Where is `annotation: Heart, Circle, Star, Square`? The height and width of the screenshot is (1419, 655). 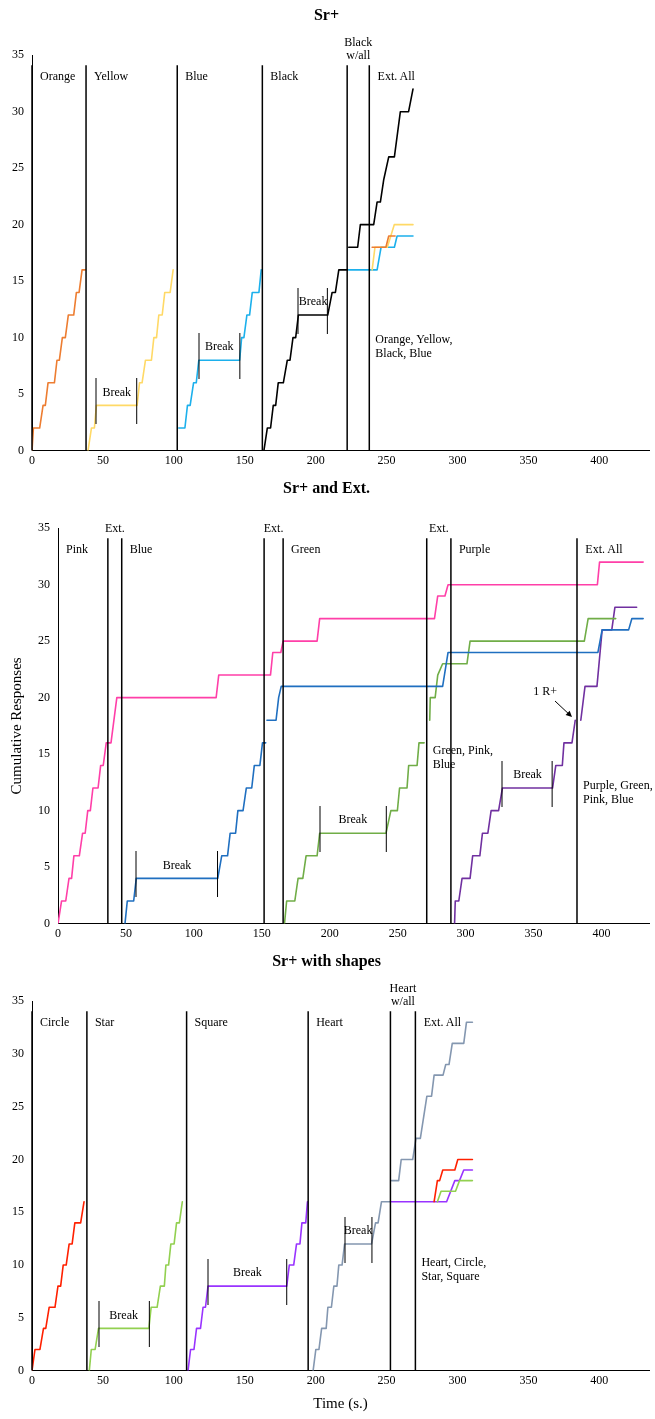 annotation: Heart, Circle, Star, Square is located at coordinates (454, 1269).